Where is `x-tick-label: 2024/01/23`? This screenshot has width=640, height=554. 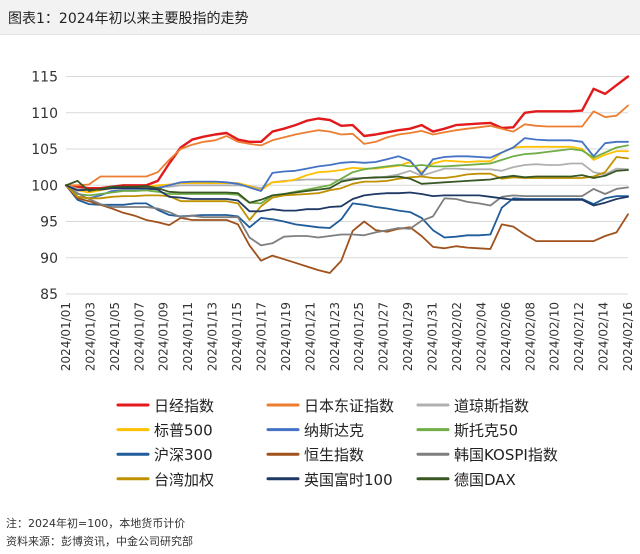 x-tick-label: 2024/01/23 is located at coordinates (335, 336).